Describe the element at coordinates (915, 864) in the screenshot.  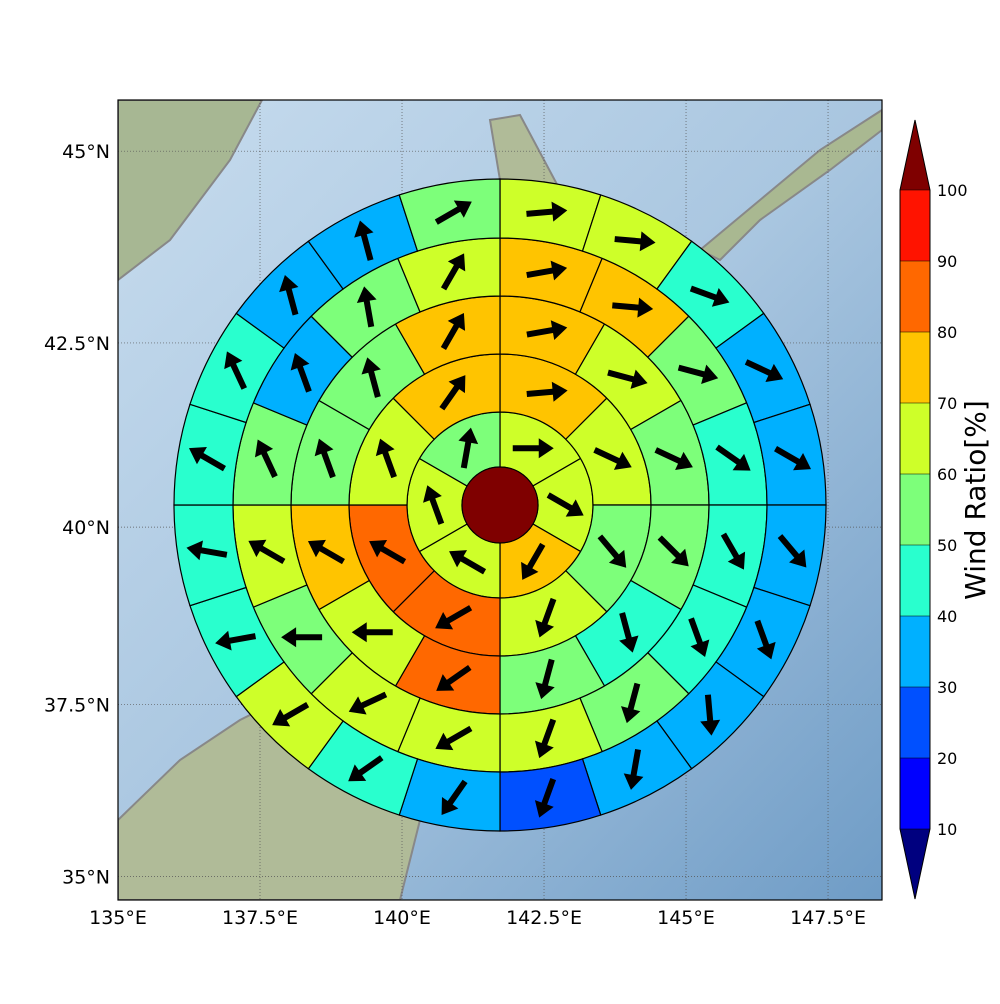
I see `colorbar-extend-min` at that location.